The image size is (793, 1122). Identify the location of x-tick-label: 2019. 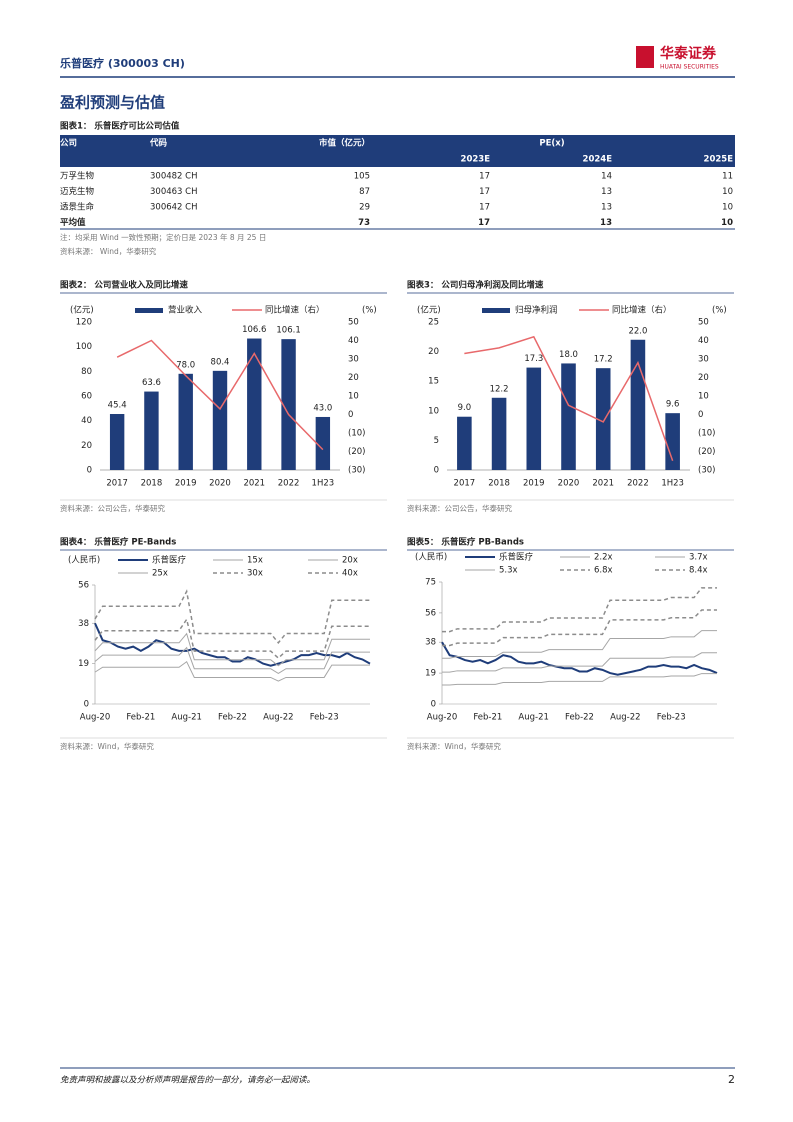
(186, 484).